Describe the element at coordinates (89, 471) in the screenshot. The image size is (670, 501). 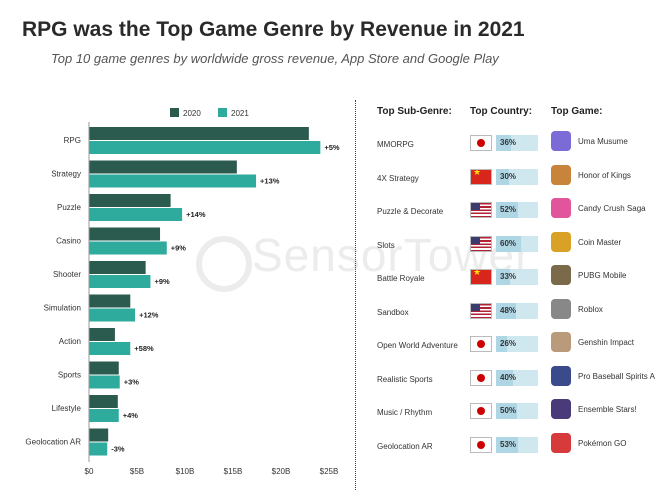
I see `x-tick-label: $0` at that location.